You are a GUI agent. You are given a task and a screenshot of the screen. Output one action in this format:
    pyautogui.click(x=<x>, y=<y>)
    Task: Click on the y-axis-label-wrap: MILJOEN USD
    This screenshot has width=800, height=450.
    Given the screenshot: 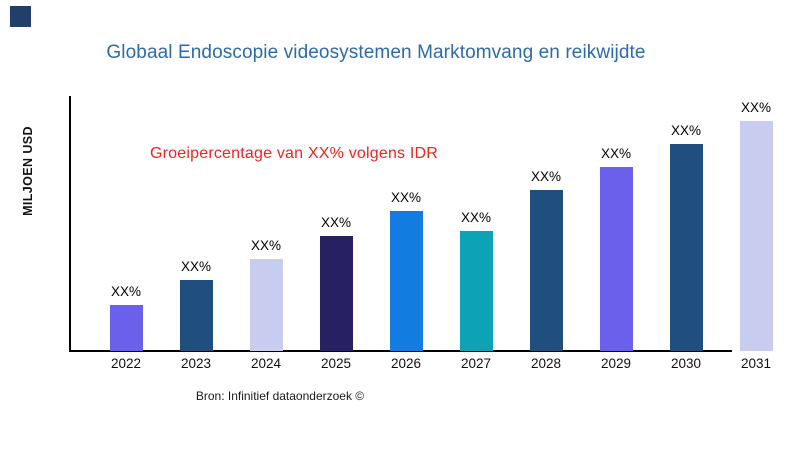 What is the action you would take?
    pyautogui.click(x=28, y=171)
    